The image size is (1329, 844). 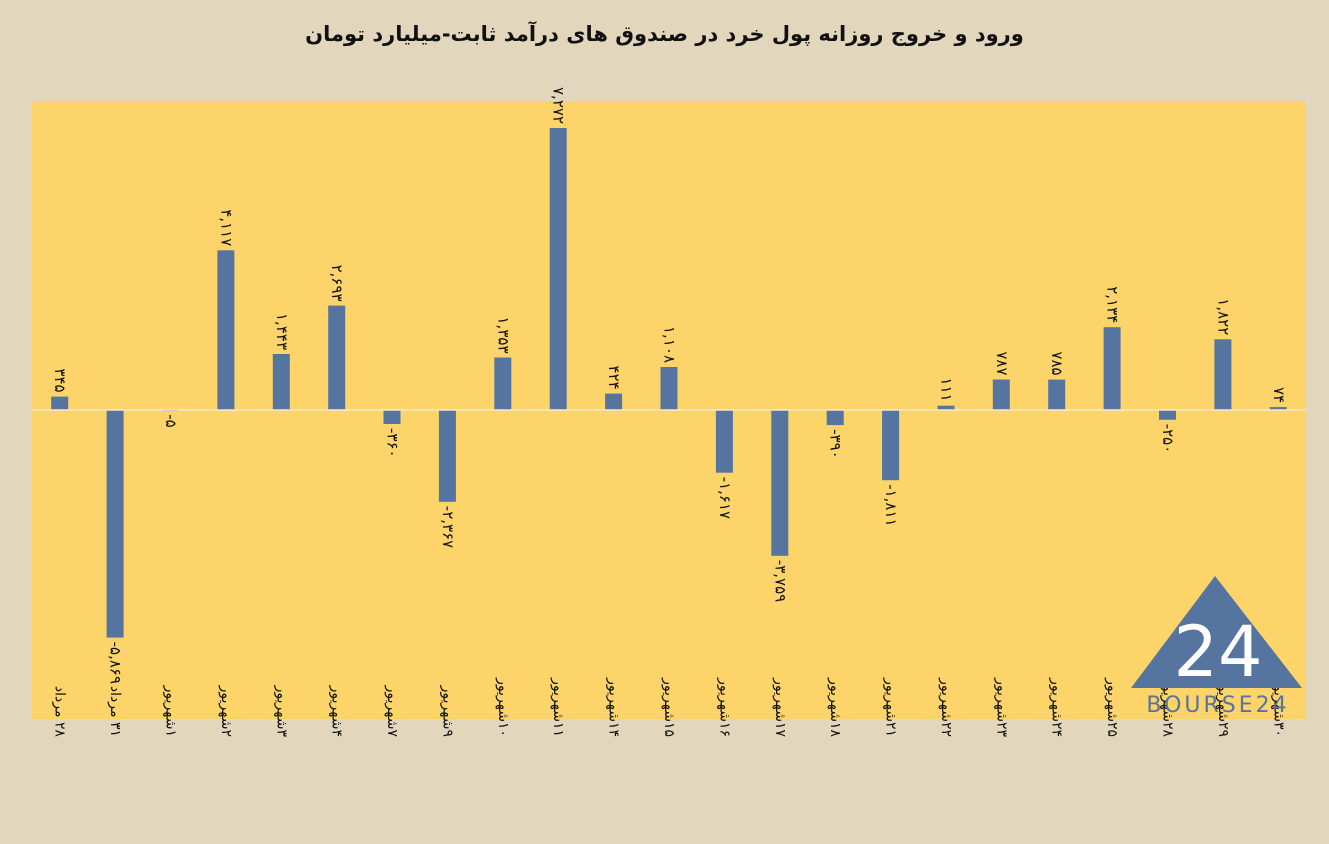 I want to click on logo-text: BOURSE24, so click(x=1217, y=705).